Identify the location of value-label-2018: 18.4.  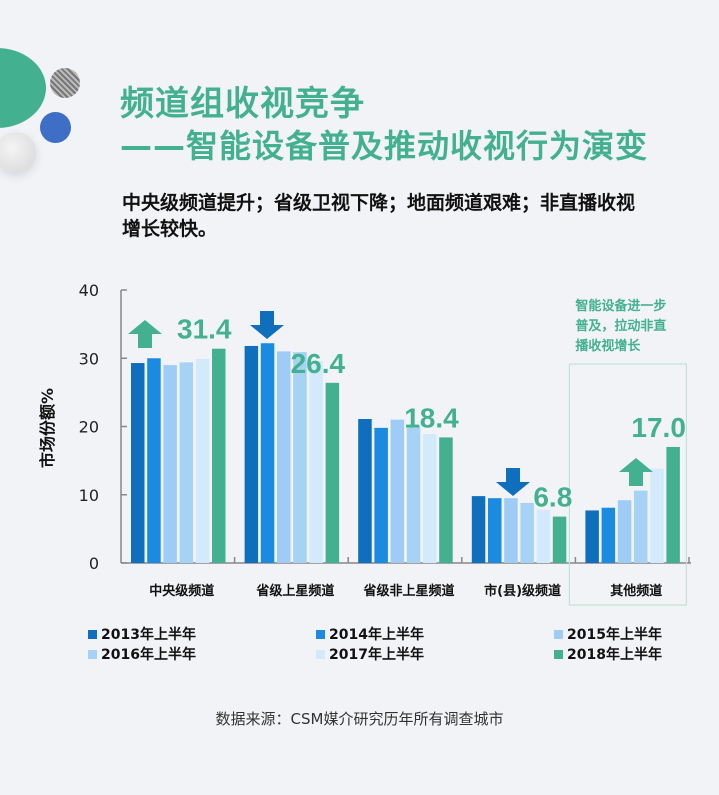
(431, 417).